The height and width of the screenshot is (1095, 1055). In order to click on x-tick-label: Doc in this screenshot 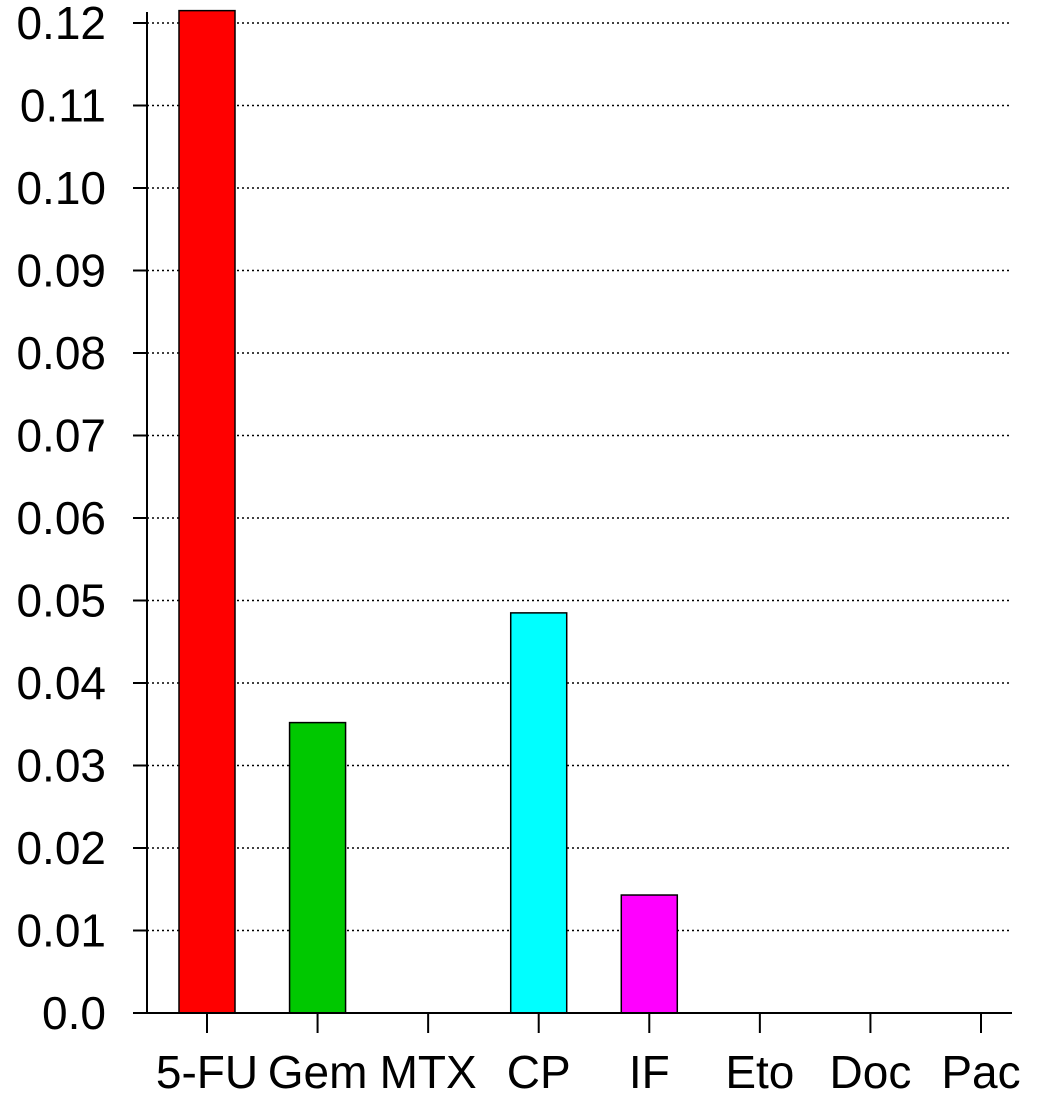, I will do `click(871, 1070)`.